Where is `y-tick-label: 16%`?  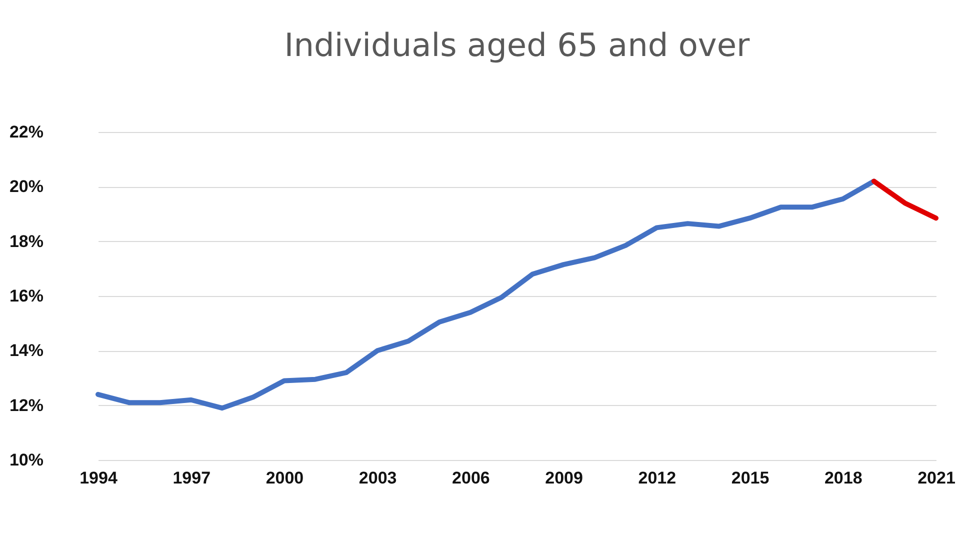 y-tick-label: 16% is located at coordinates (26, 296).